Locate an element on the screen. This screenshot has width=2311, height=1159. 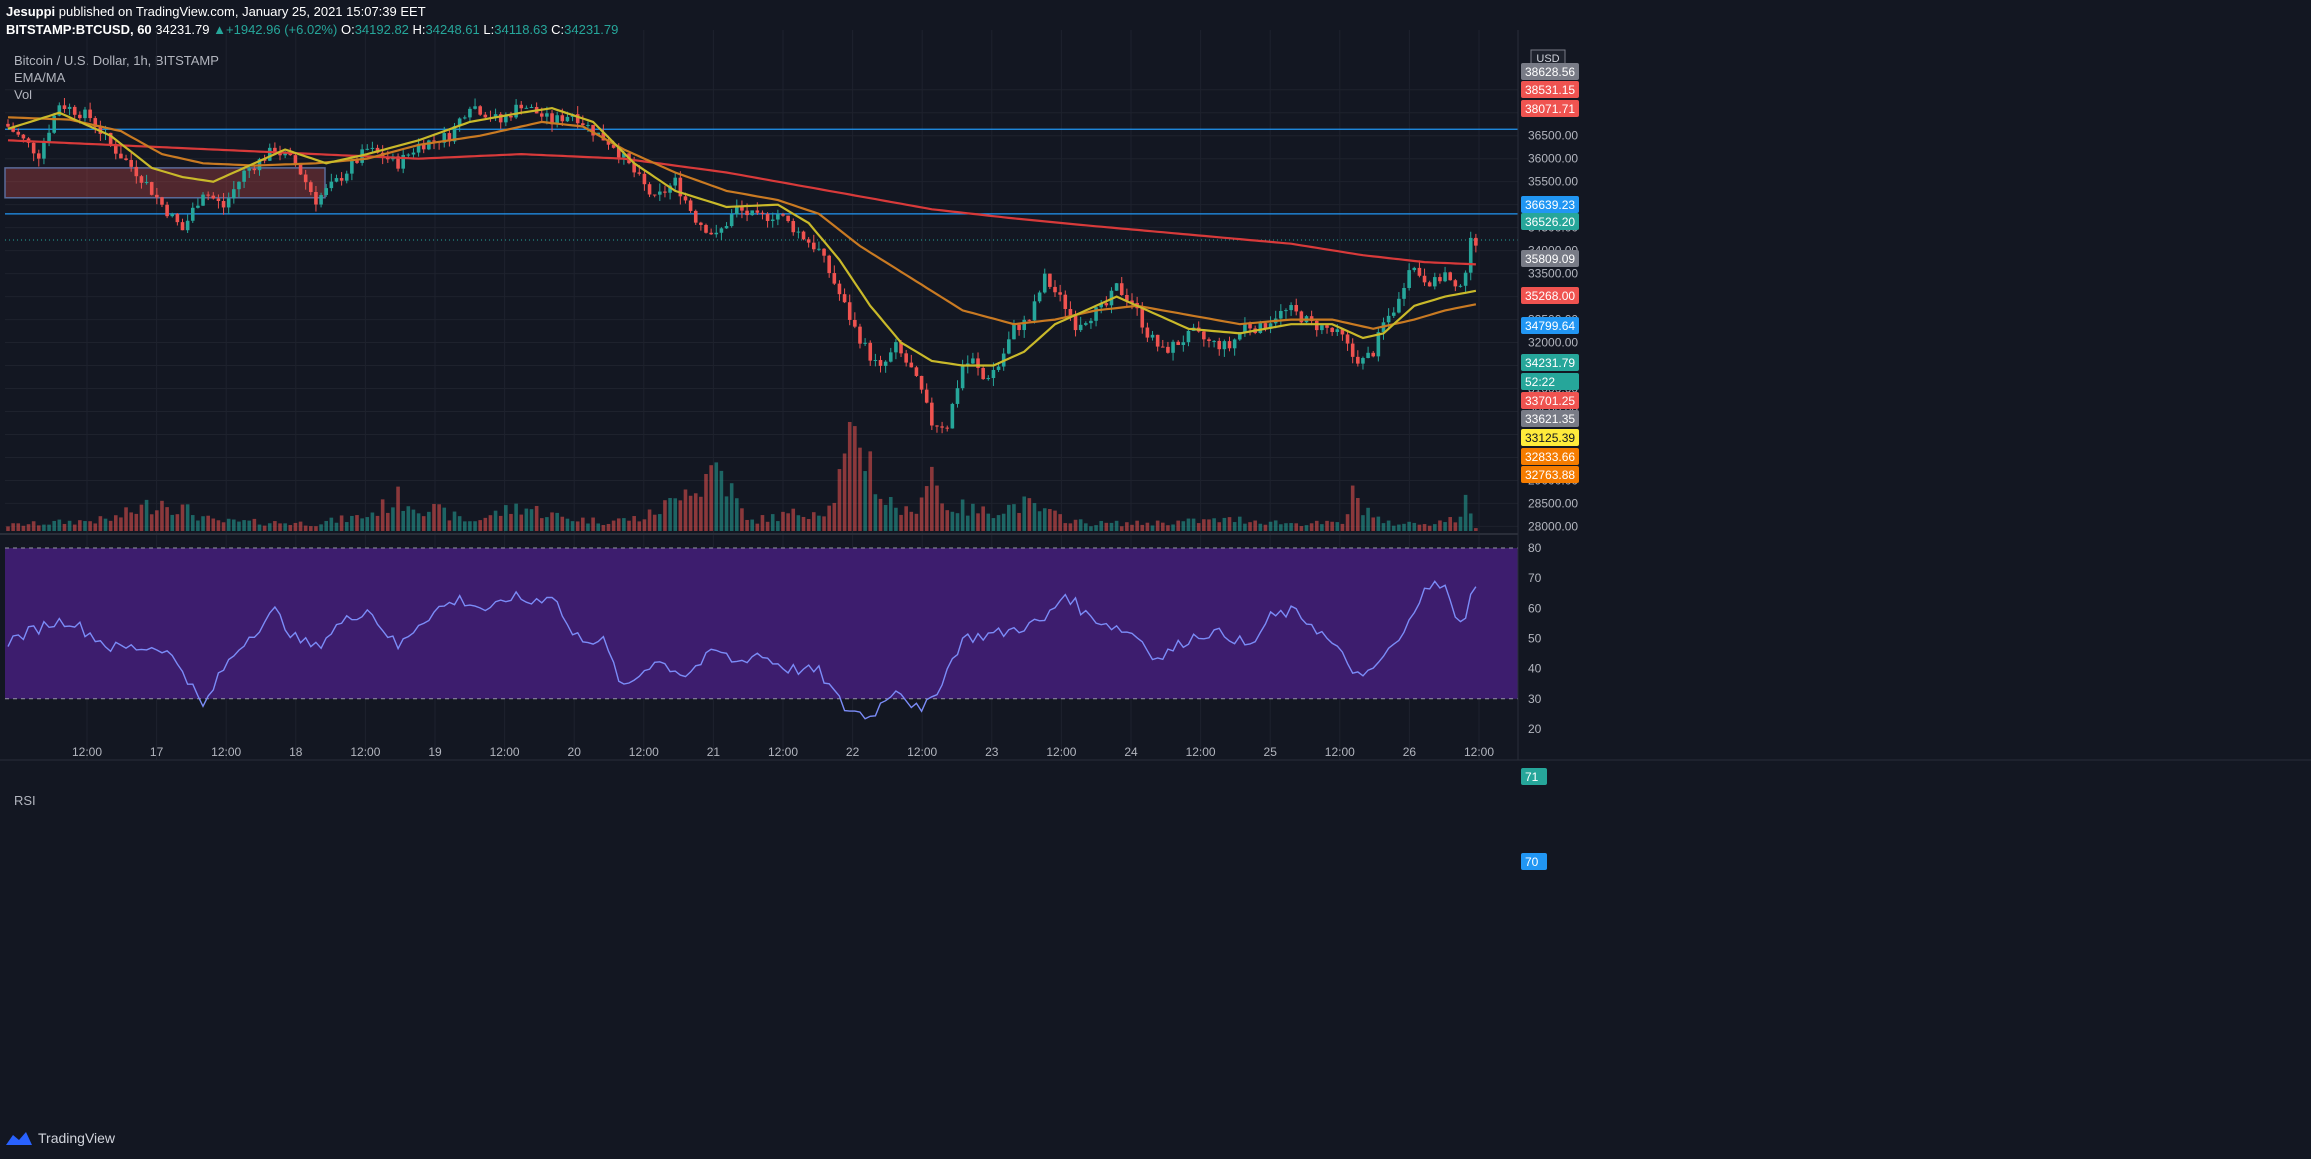
rsi-line-path is located at coordinates (742, 650).